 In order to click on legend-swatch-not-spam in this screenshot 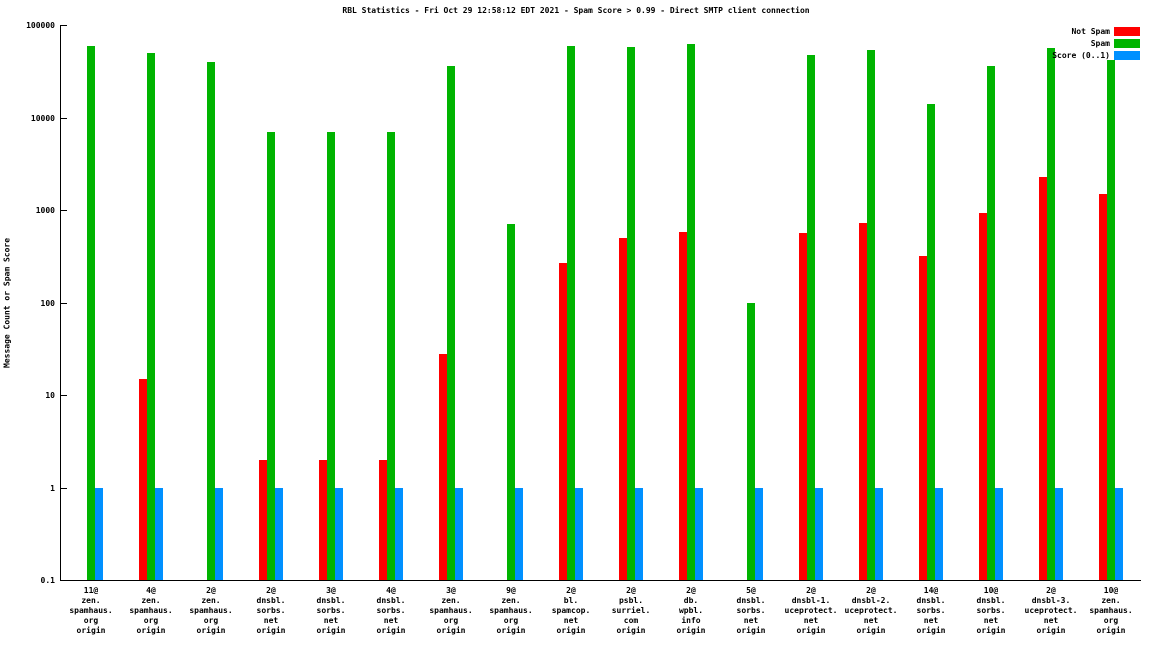, I will do `click(1127, 31)`.